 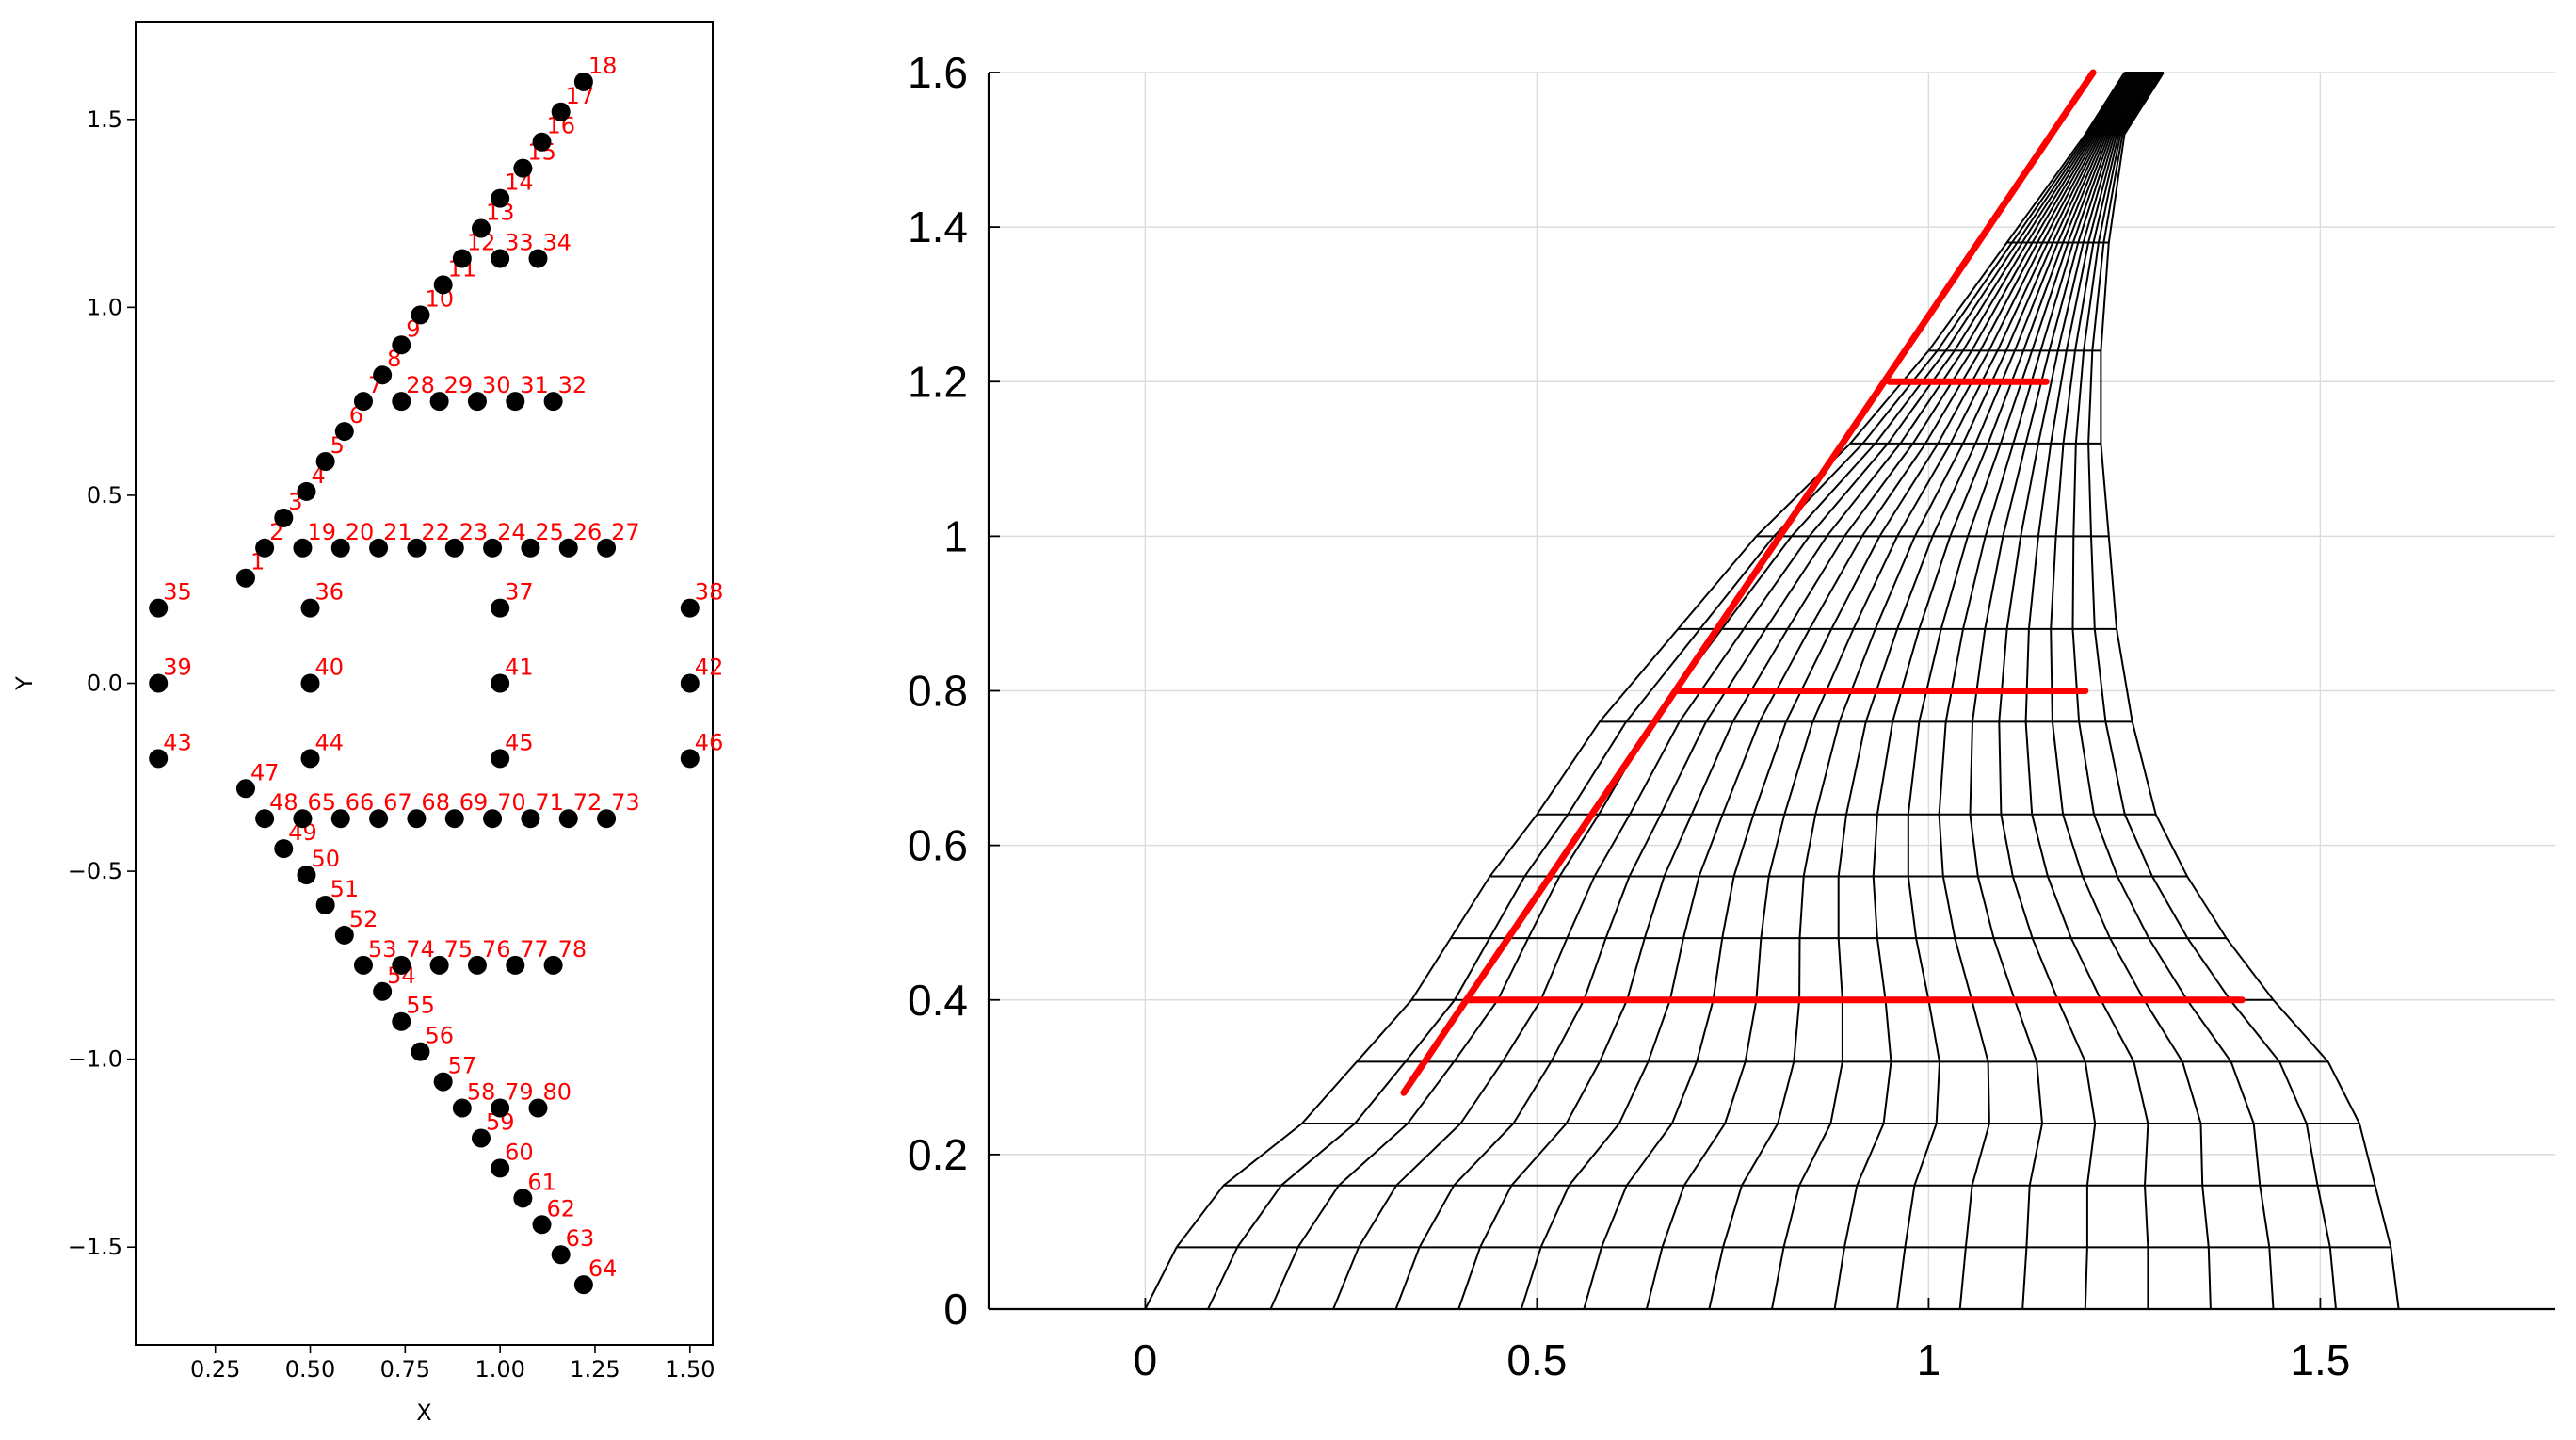 I want to click on point-label-28: 28, so click(x=420, y=385).